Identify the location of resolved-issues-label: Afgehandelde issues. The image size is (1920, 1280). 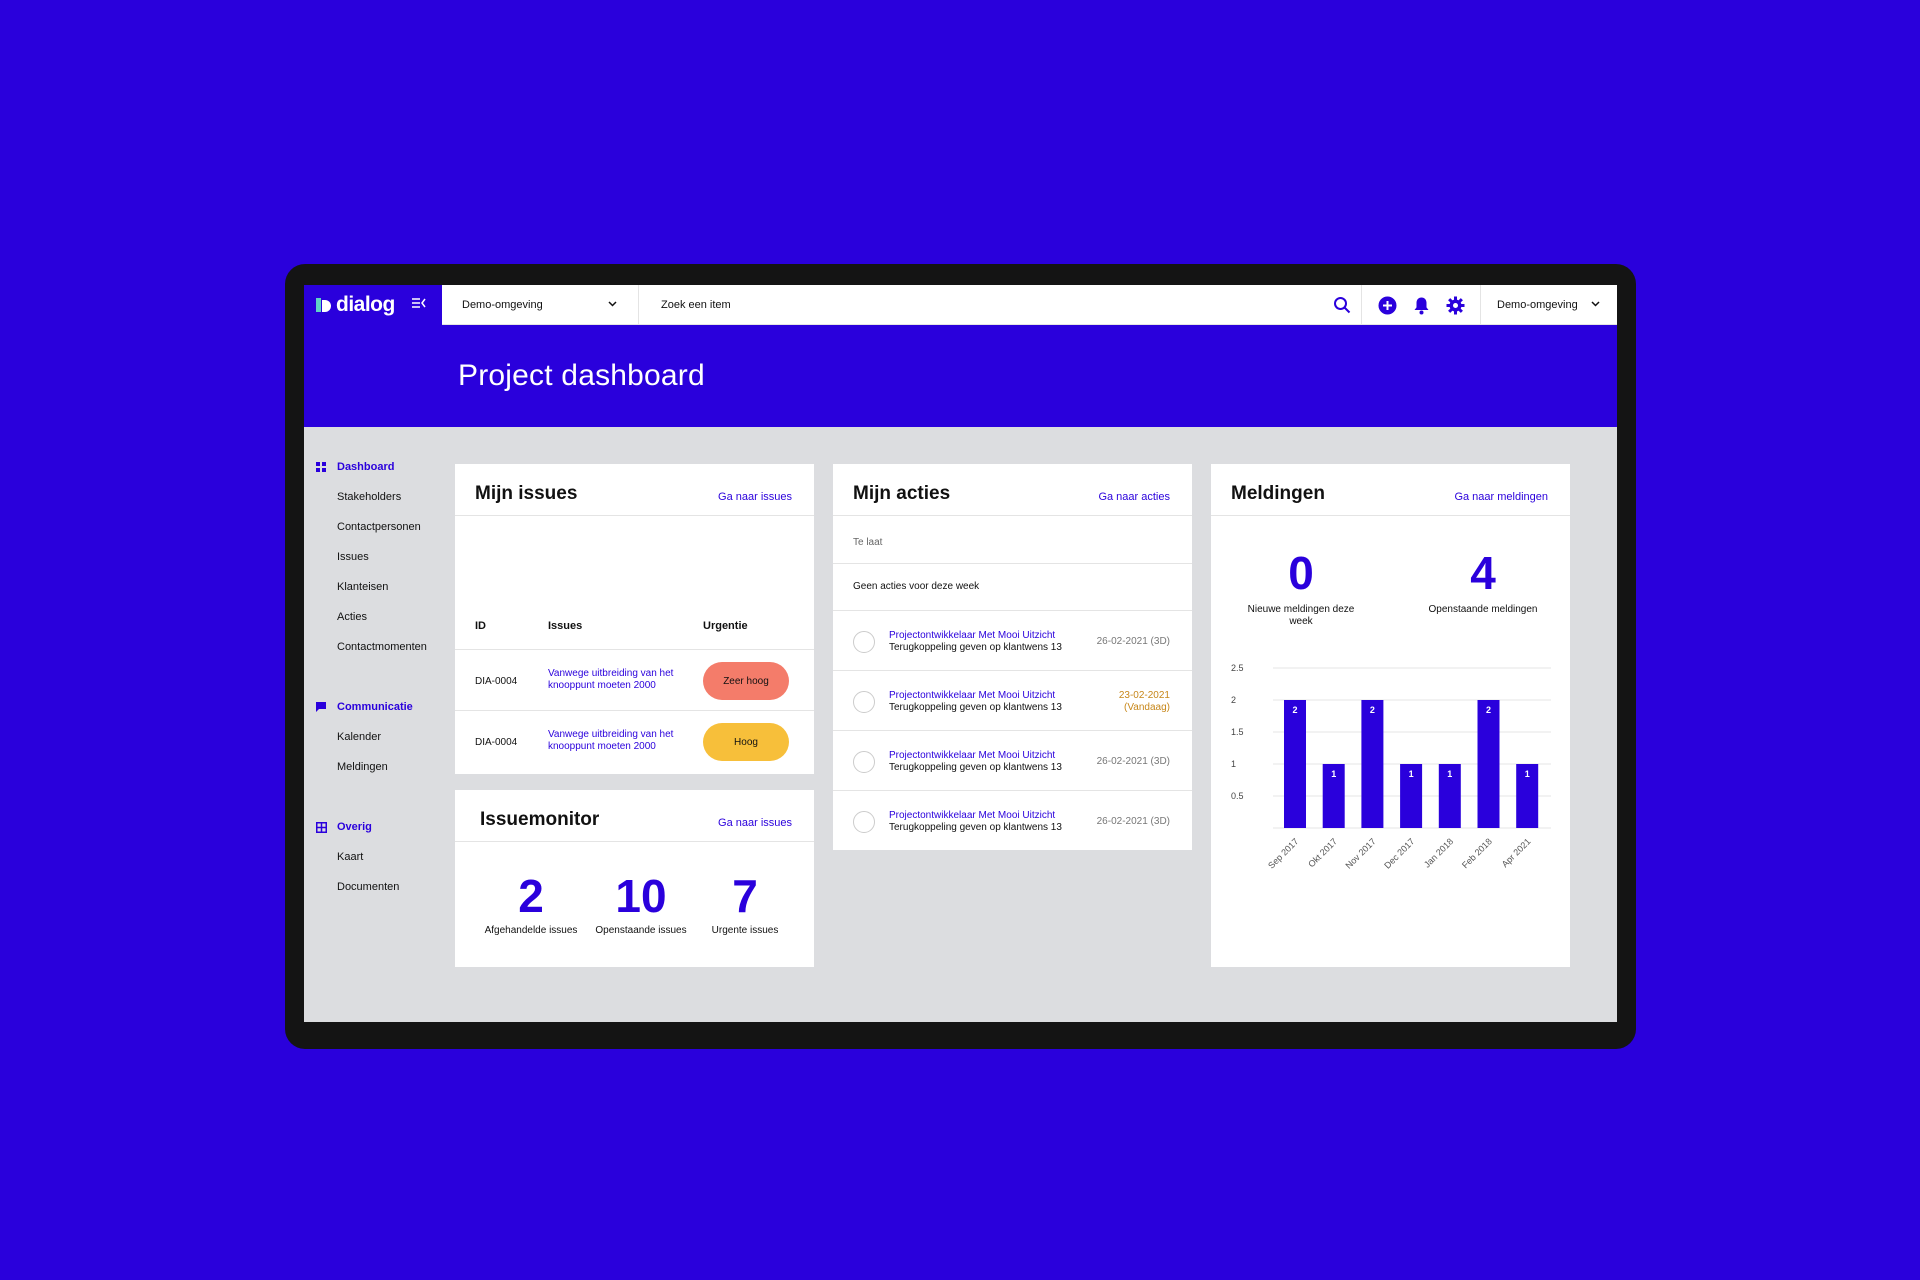
(531, 930).